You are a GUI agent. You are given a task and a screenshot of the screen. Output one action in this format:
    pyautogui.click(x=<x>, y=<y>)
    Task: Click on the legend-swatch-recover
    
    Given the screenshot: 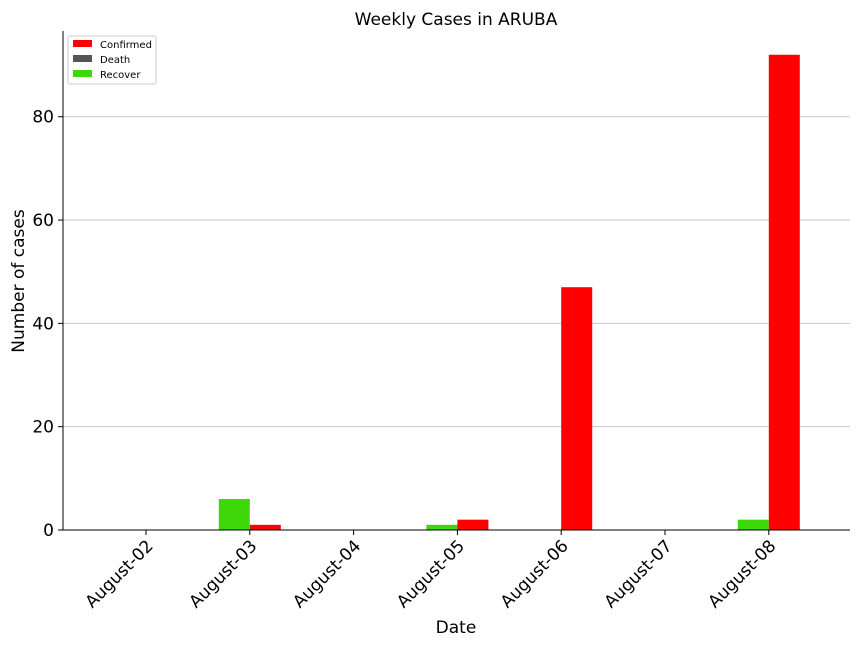 What is the action you would take?
    pyautogui.click(x=82, y=73)
    